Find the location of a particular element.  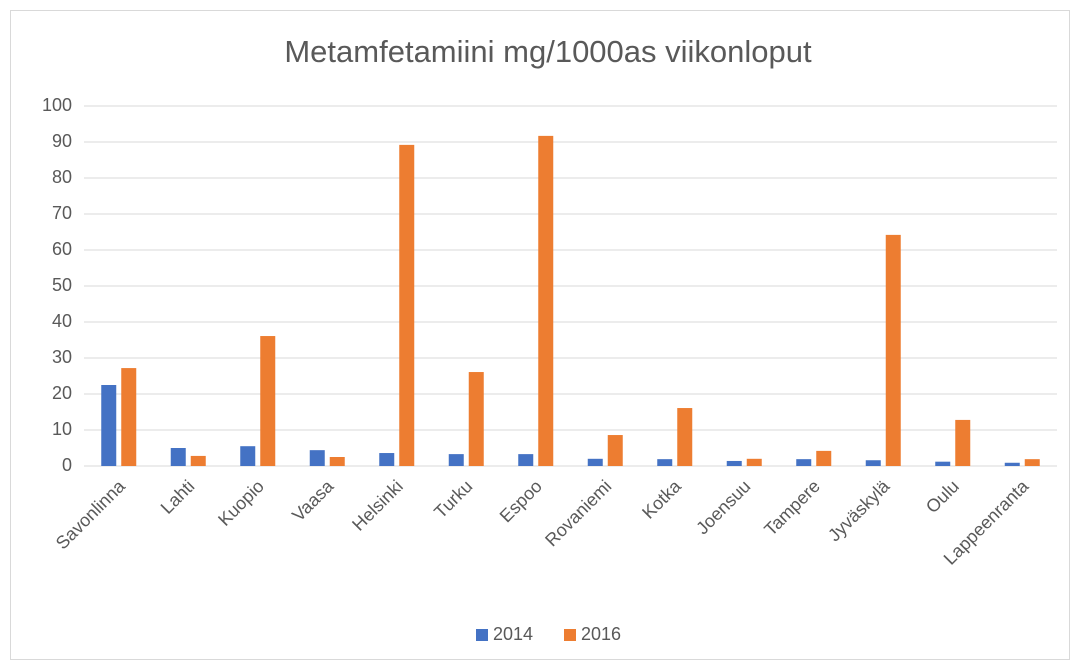

y-tick-label: 0 is located at coordinates (67, 465).